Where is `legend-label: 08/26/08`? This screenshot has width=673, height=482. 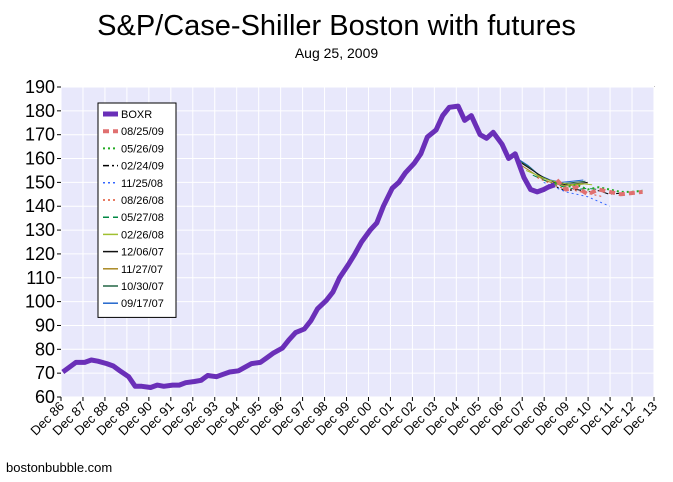 legend-label: 08/26/08 is located at coordinates (142, 201).